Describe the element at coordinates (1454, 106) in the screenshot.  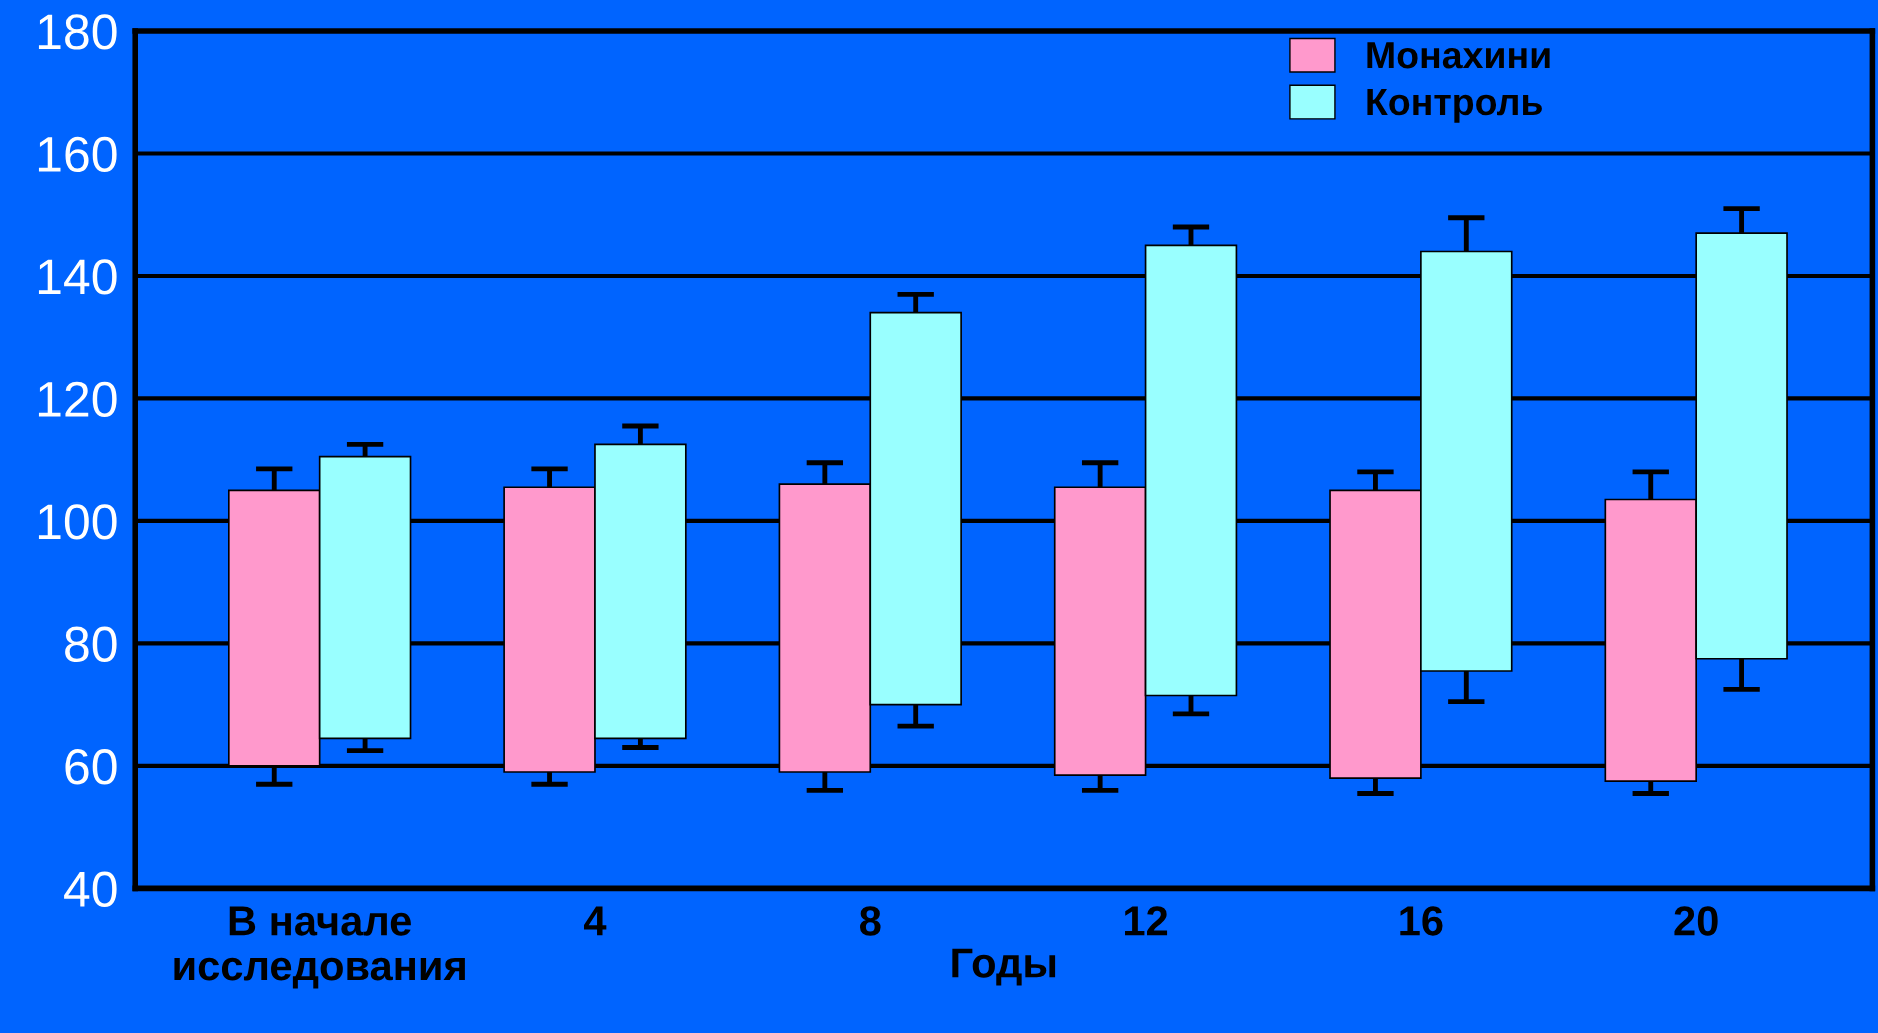
I see `legend-label: Контроль` at that location.